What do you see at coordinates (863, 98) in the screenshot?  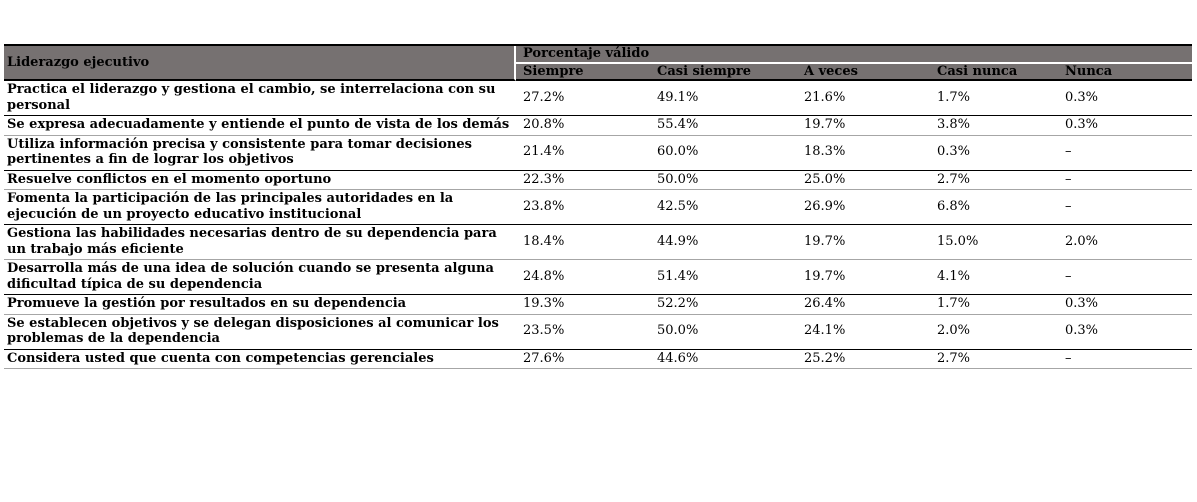 I see `cell-a-veces: 21.6%` at bounding box center [863, 98].